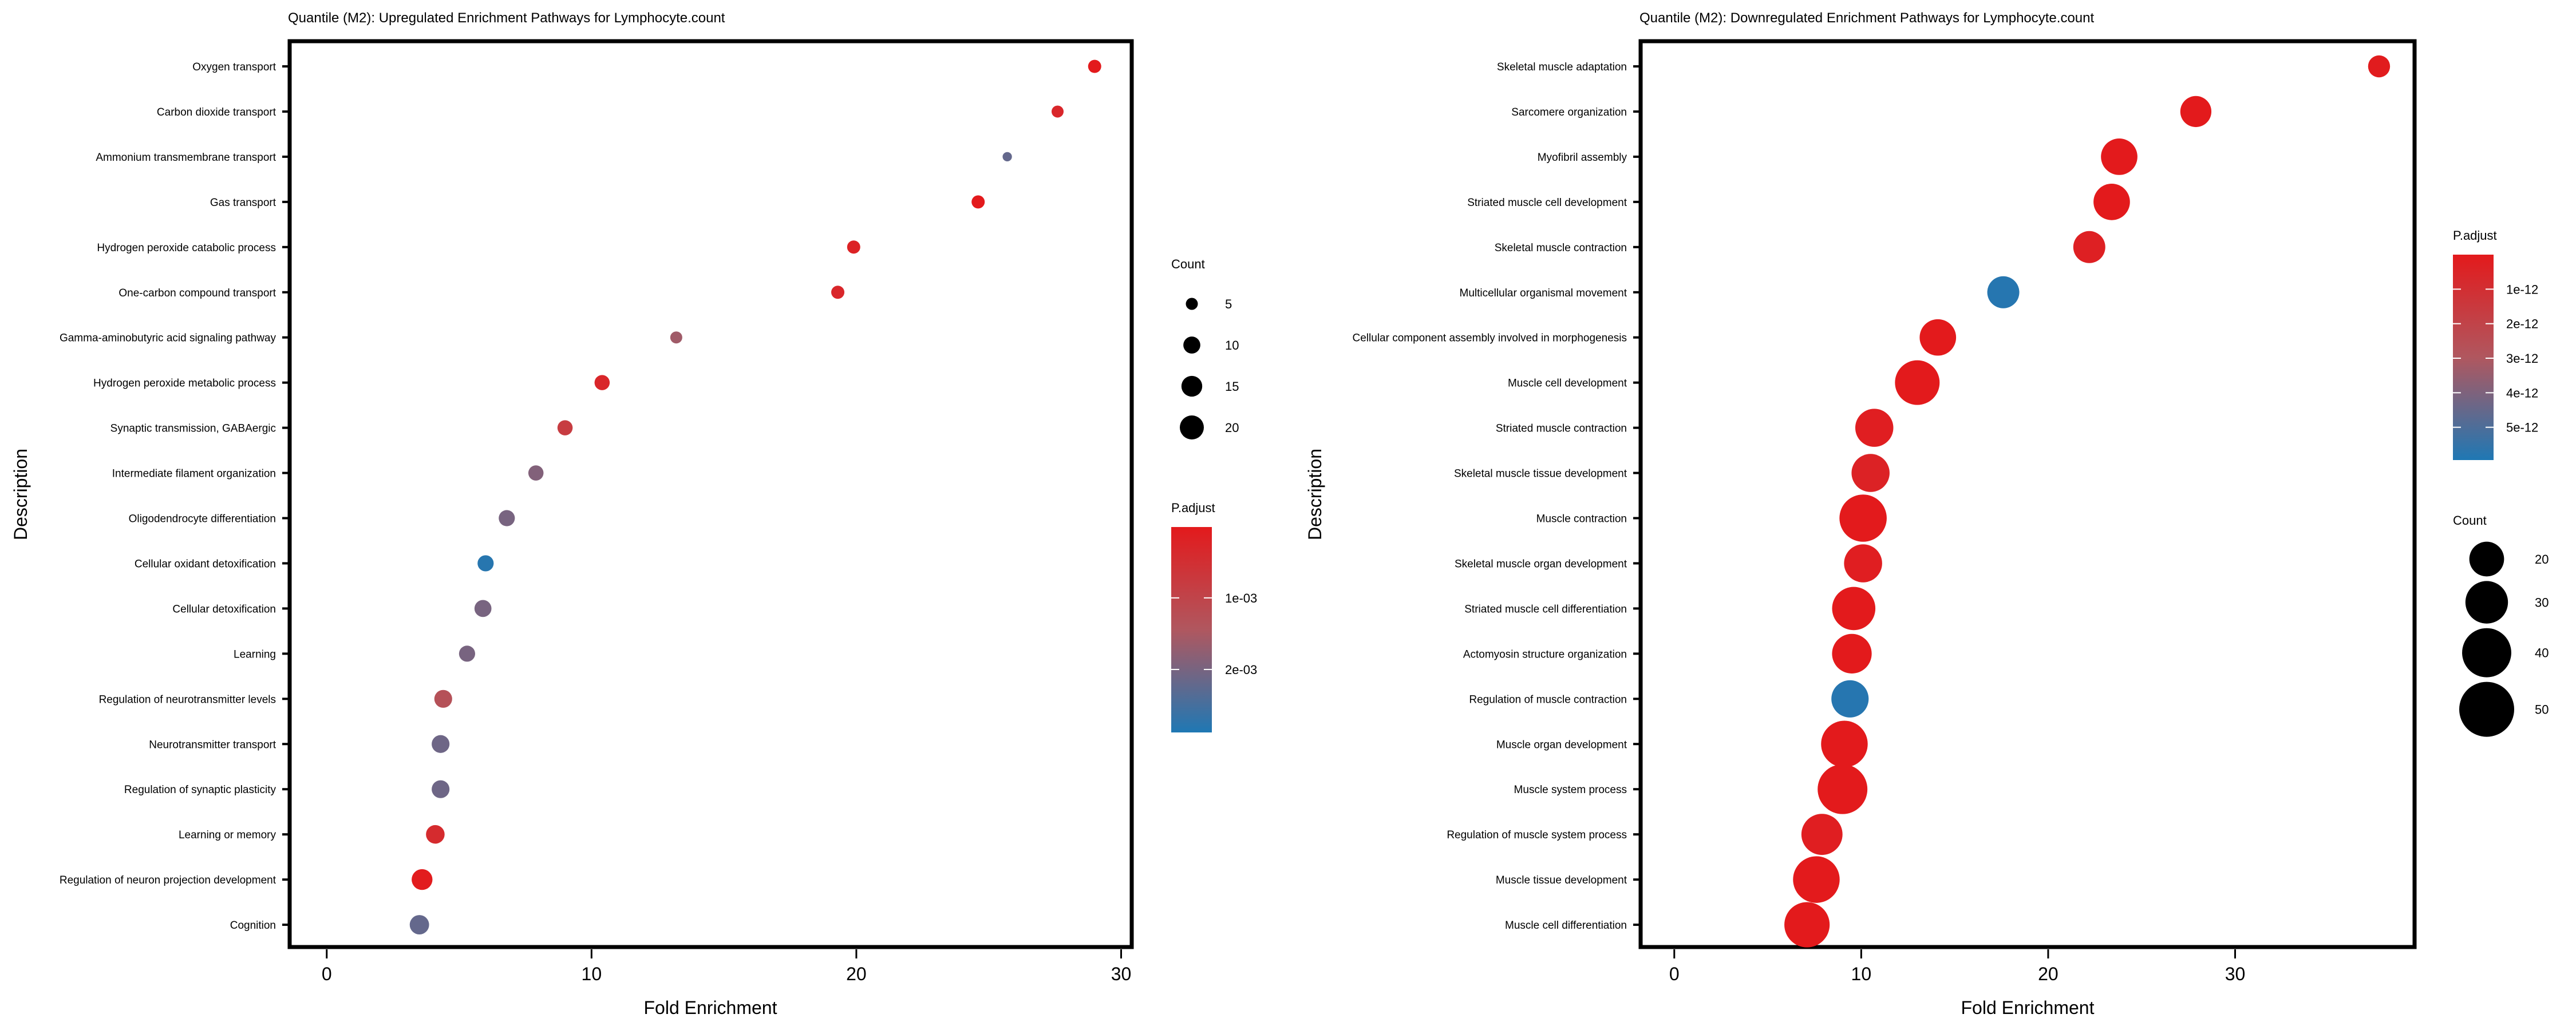 Image resolution: width=2576 pixels, height=1030 pixels. What do you see at coordinates (194, 474) in the screenshot?
I see `y-tick-label: Intermediate filament organization` at bounding box center [194, 474].